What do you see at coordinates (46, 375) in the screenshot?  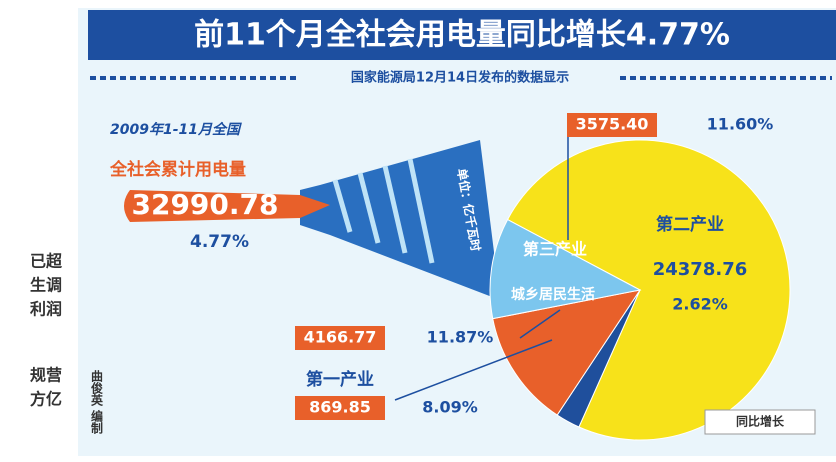 I see `cropped-text: 规营` at bounding box center [46, 375].